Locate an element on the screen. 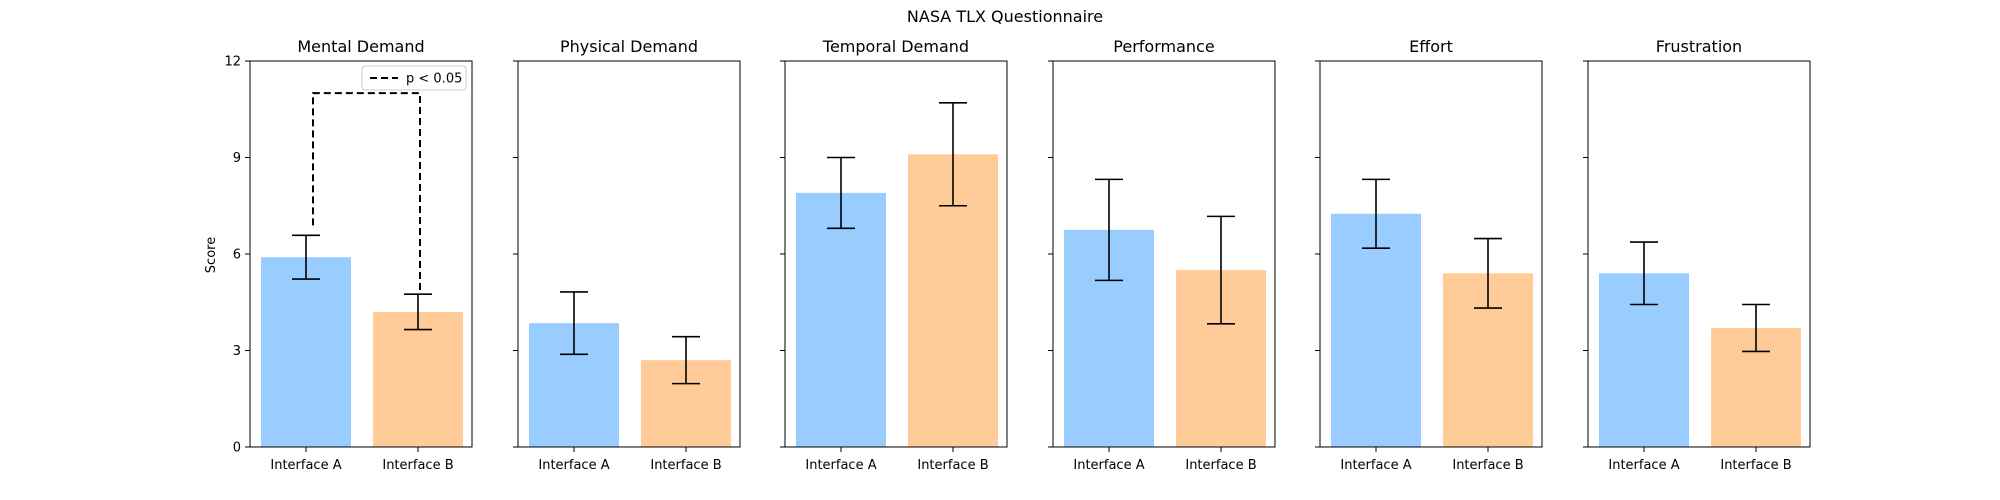  significance-bracket is located at coordinates (366, 193).